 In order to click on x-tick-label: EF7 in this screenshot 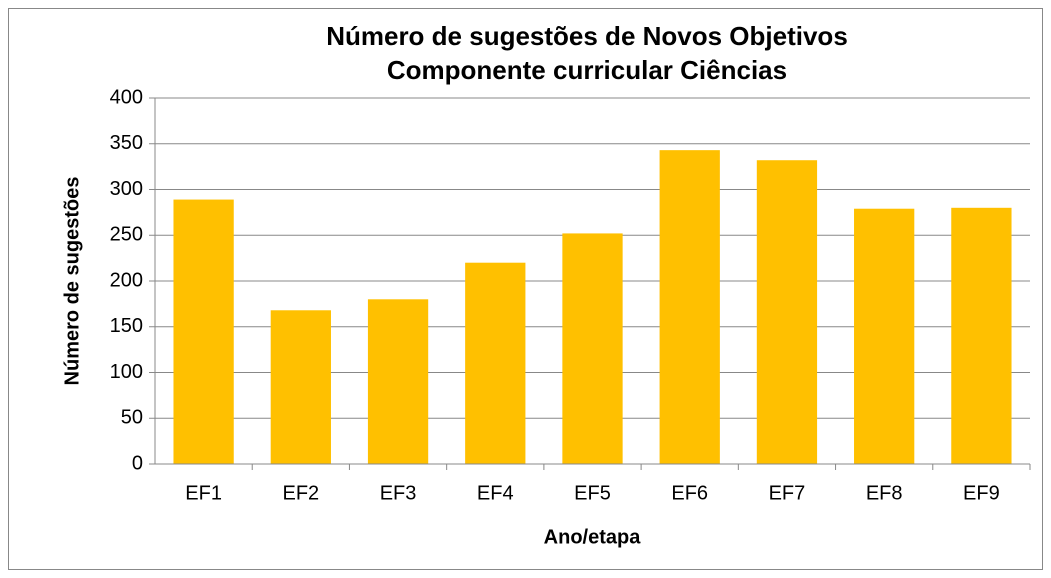, I will do `click(787, 493)`.